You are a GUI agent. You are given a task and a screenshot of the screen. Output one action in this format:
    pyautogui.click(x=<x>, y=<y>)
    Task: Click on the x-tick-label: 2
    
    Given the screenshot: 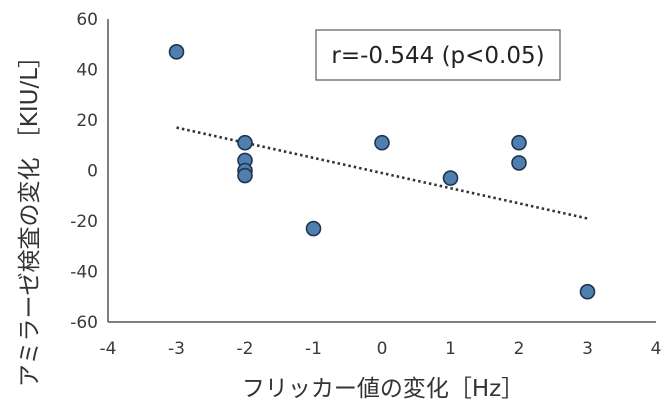 What is the action you would take?
    pyautogui.click(x=519, y=349)
    